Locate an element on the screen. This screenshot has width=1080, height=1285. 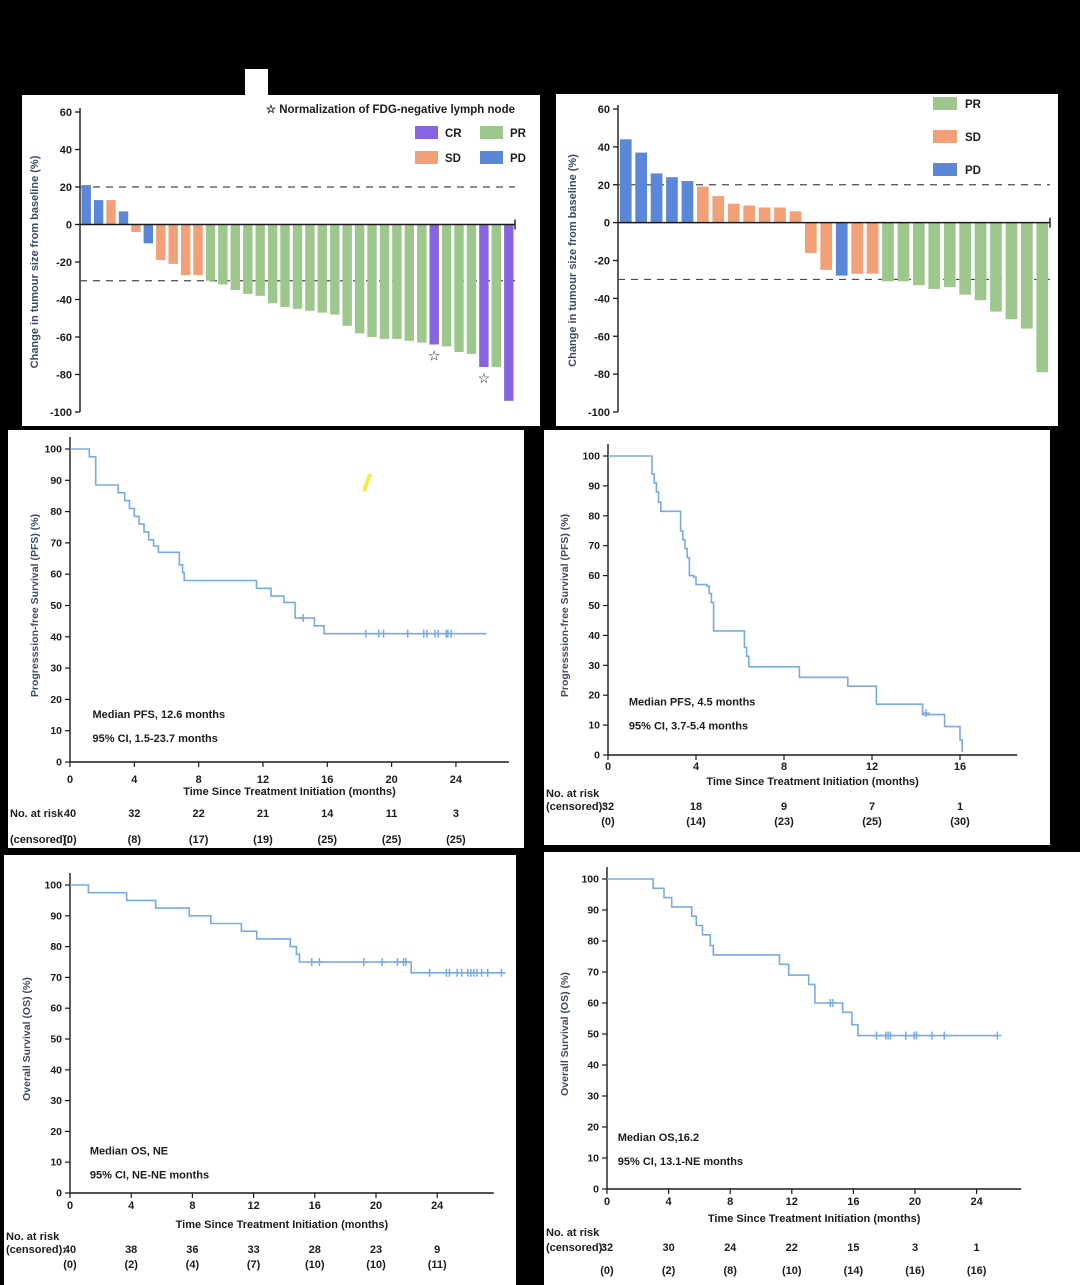
white-notch is located at coordinates (256, 82).